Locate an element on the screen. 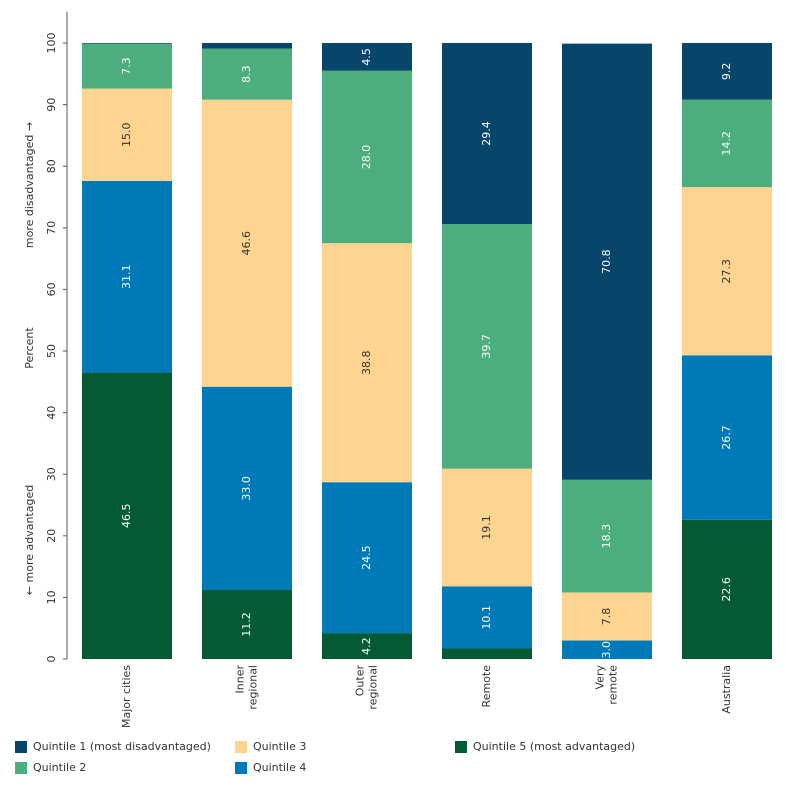 This screenshot has height=804, width=800. y-axis-title: Percent is located at coordinates (29, 348).